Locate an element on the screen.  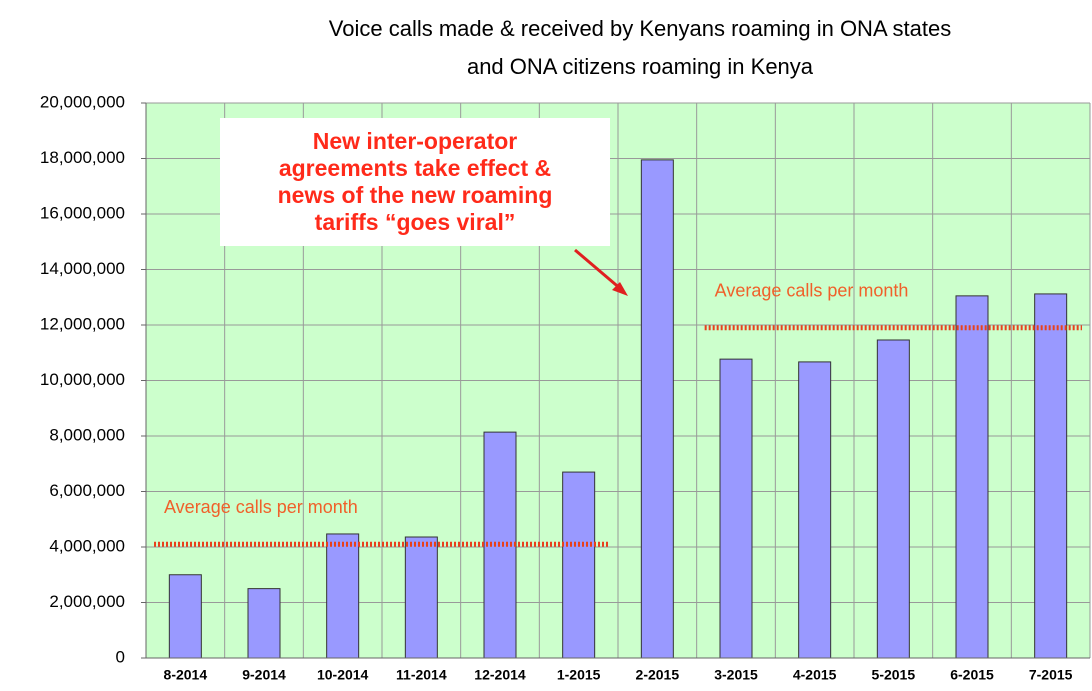
x-tick-label: 11-2014 is located at coordinates (421, 675).